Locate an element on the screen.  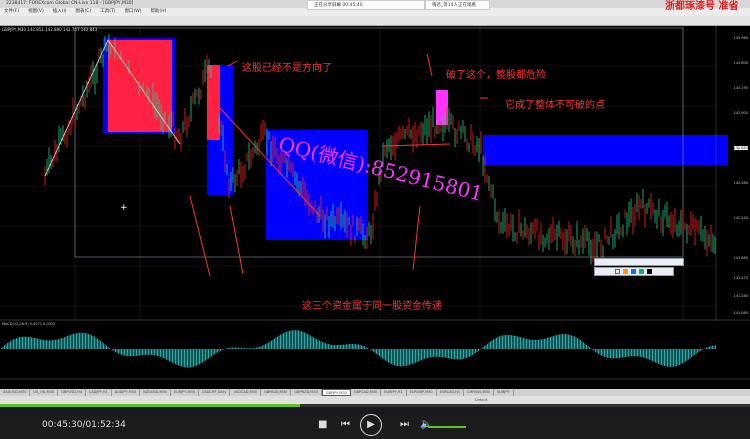
price-label: 142.905 is located at coordinates (740, 113).